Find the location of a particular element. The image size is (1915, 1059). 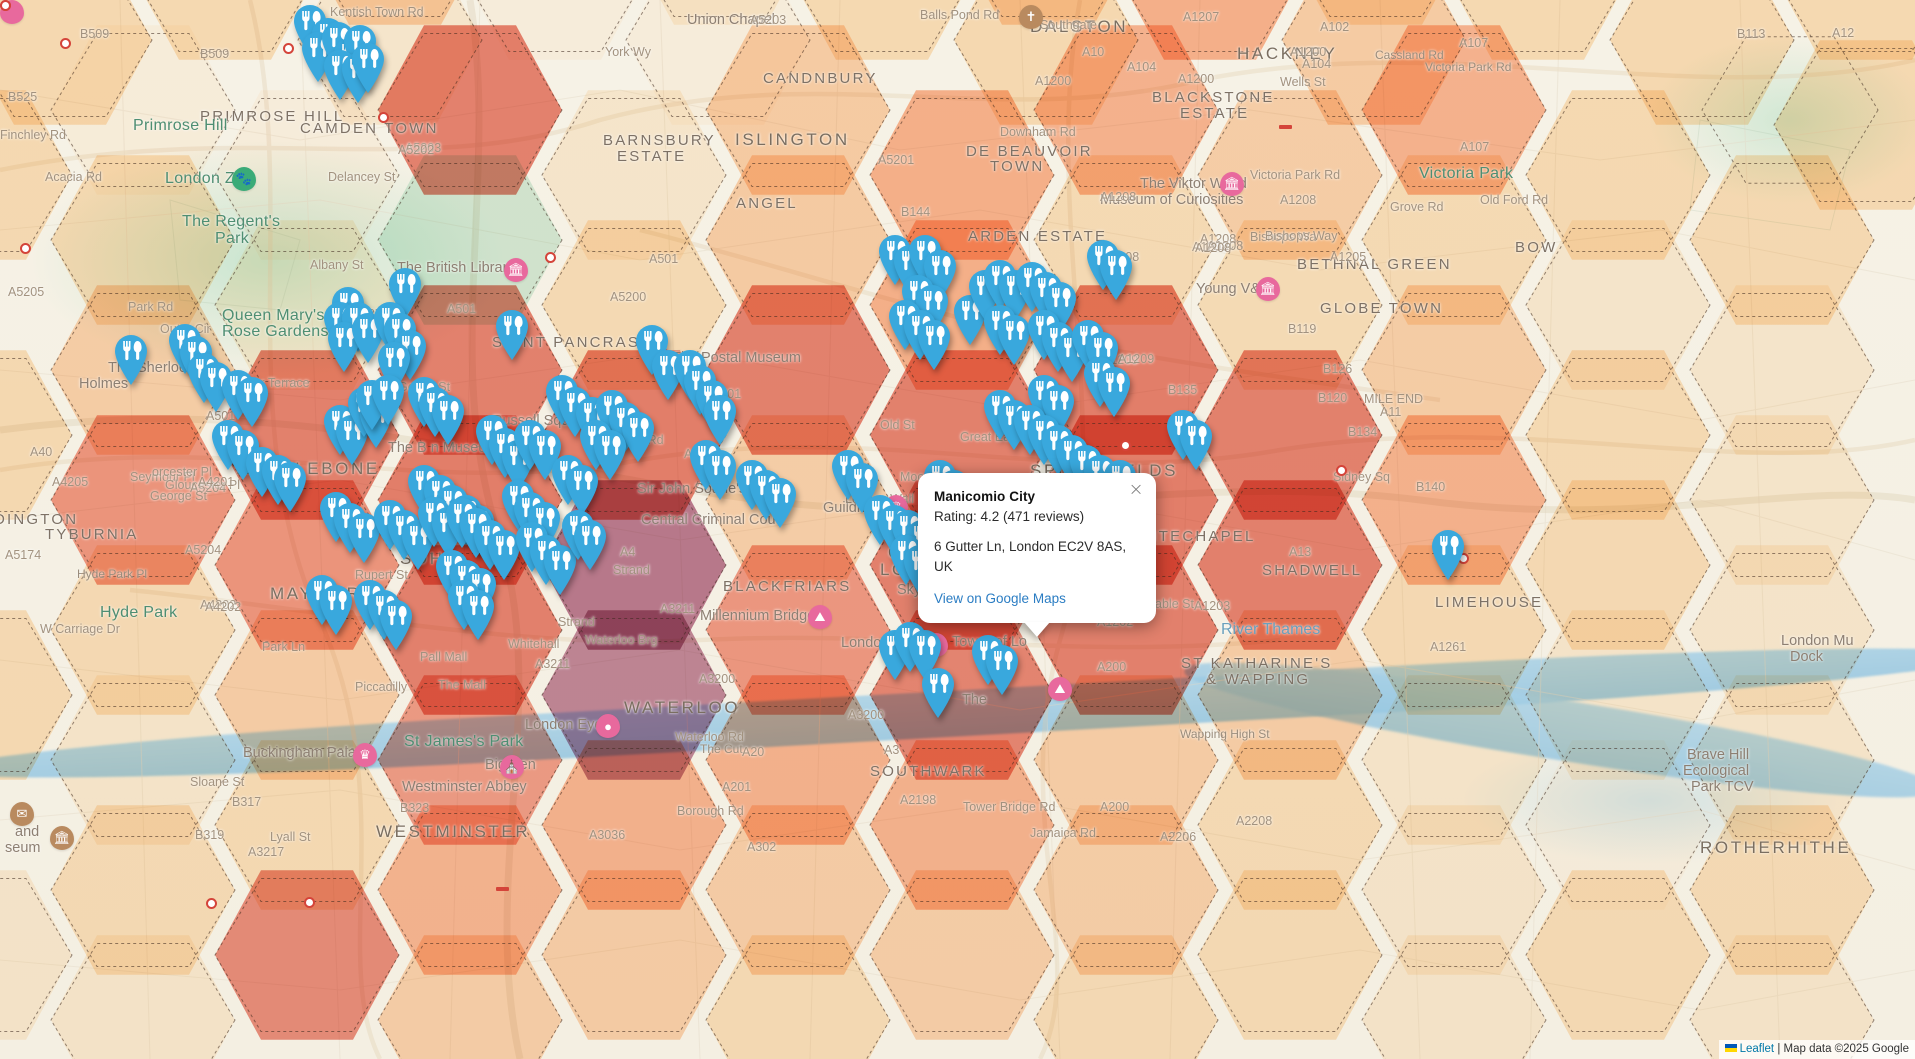

map-data-credit: Map data ©2025 Google is located at coordinates (1846, 1049).